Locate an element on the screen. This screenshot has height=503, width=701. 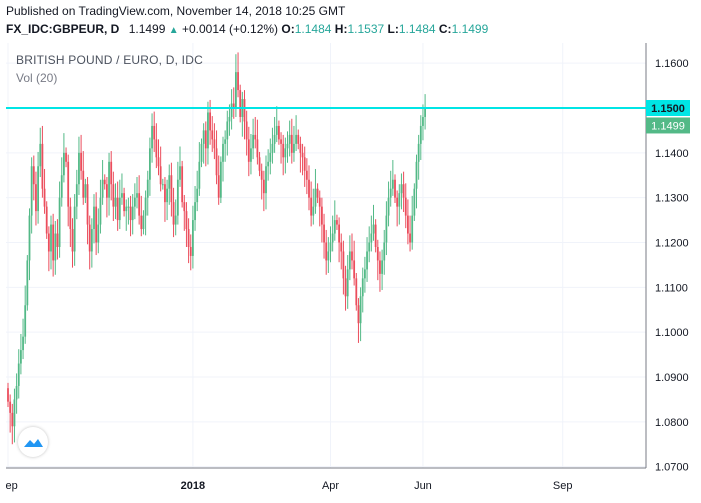
y-tick-label: 1.1600 is located at coordinates (672, 64).